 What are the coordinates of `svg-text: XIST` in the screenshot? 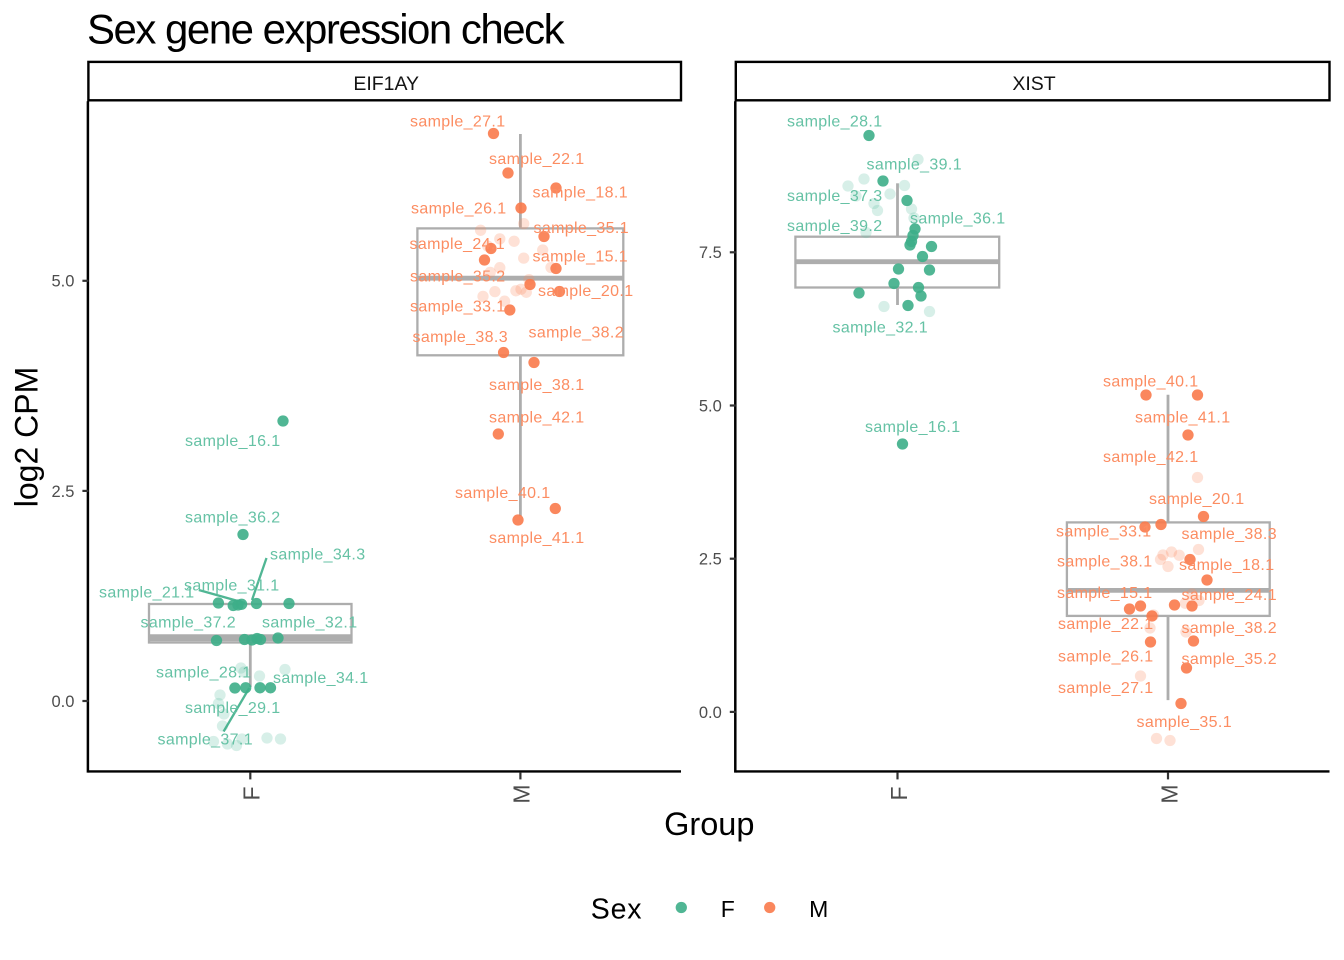 It's located at (1033, 84).